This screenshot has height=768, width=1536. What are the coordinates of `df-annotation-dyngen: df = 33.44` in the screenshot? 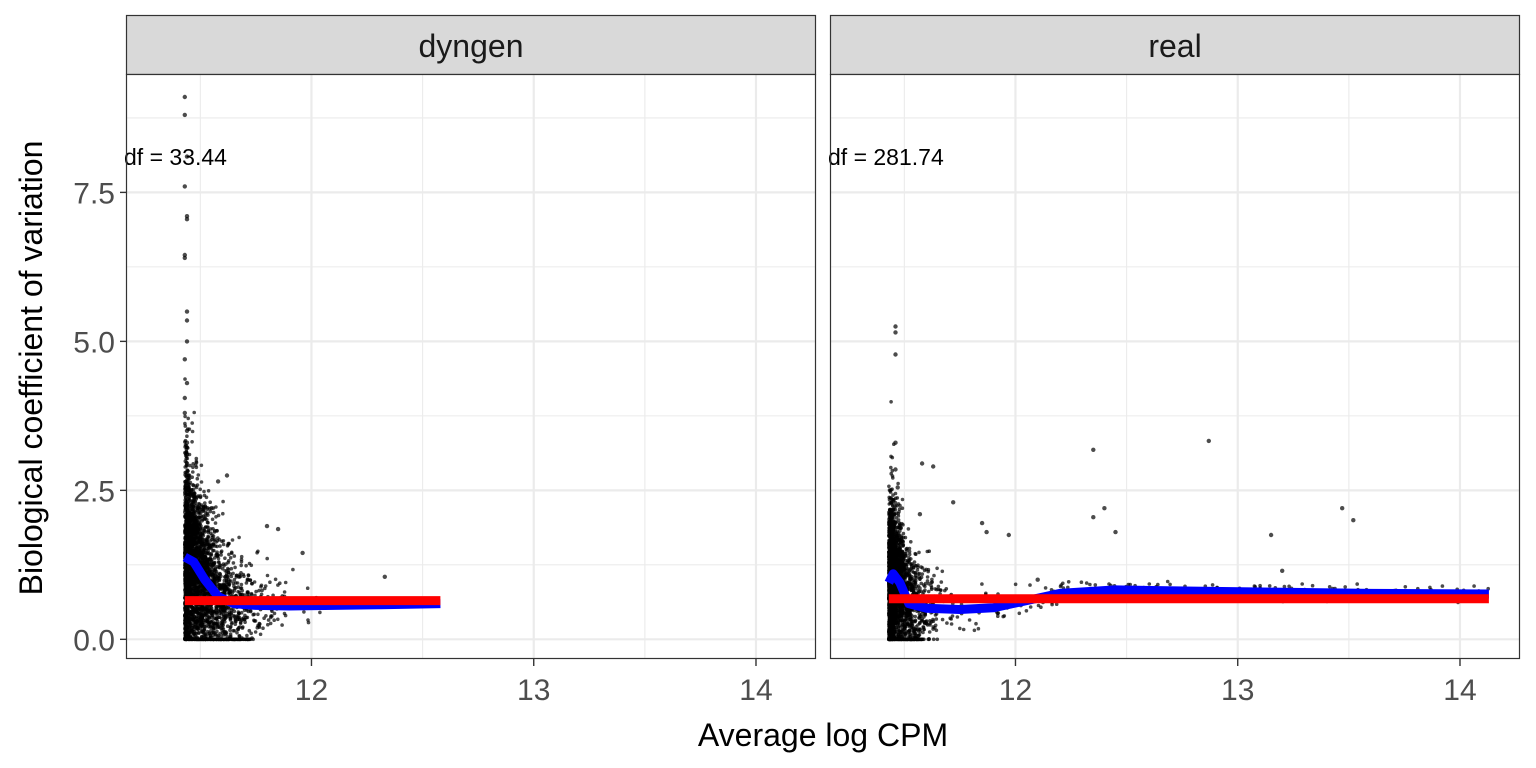 It's located at (175, 157).